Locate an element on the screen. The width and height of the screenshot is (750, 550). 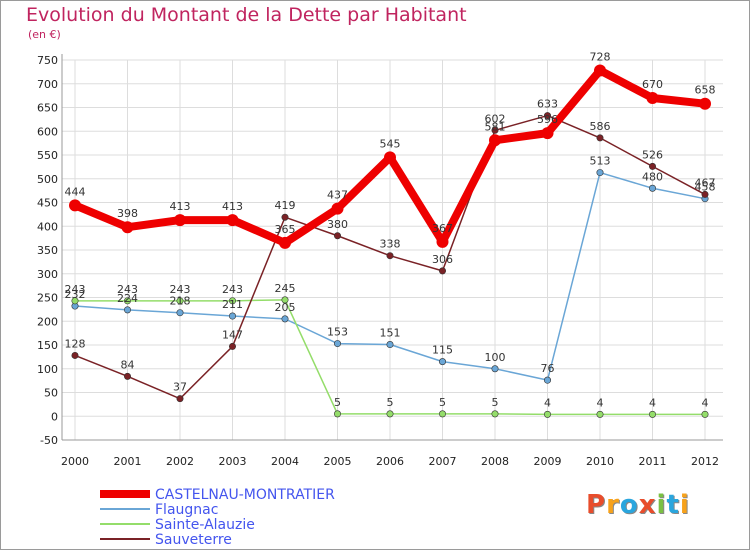
y-tick-label: 450 is located at coordinates (47, 203).